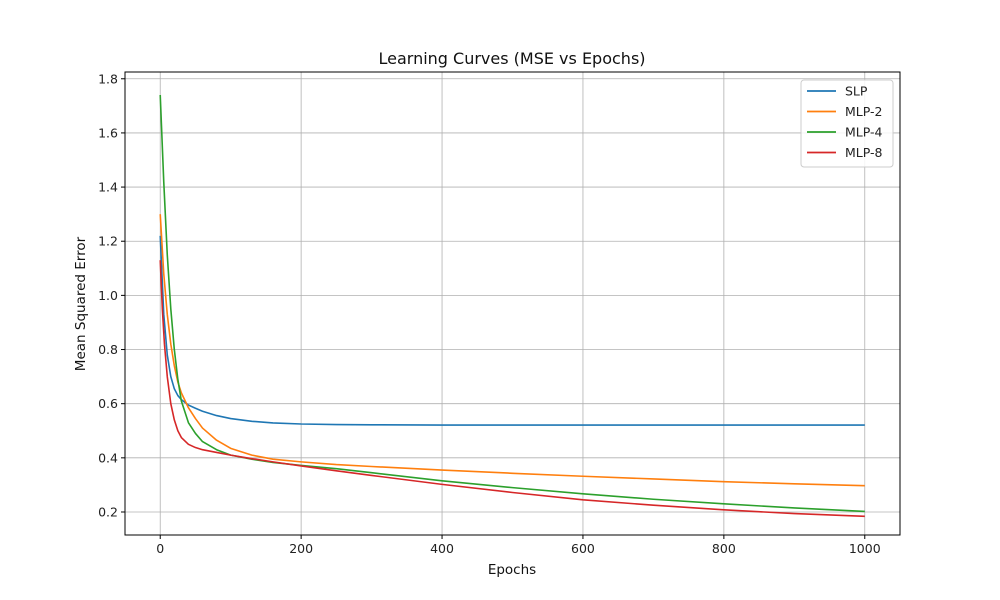 The height and width of the screenshot is (600, 1000). Describe the element at coordinates (442, 548) in the screenshot. I see `x-tick-label: 400` at that location.